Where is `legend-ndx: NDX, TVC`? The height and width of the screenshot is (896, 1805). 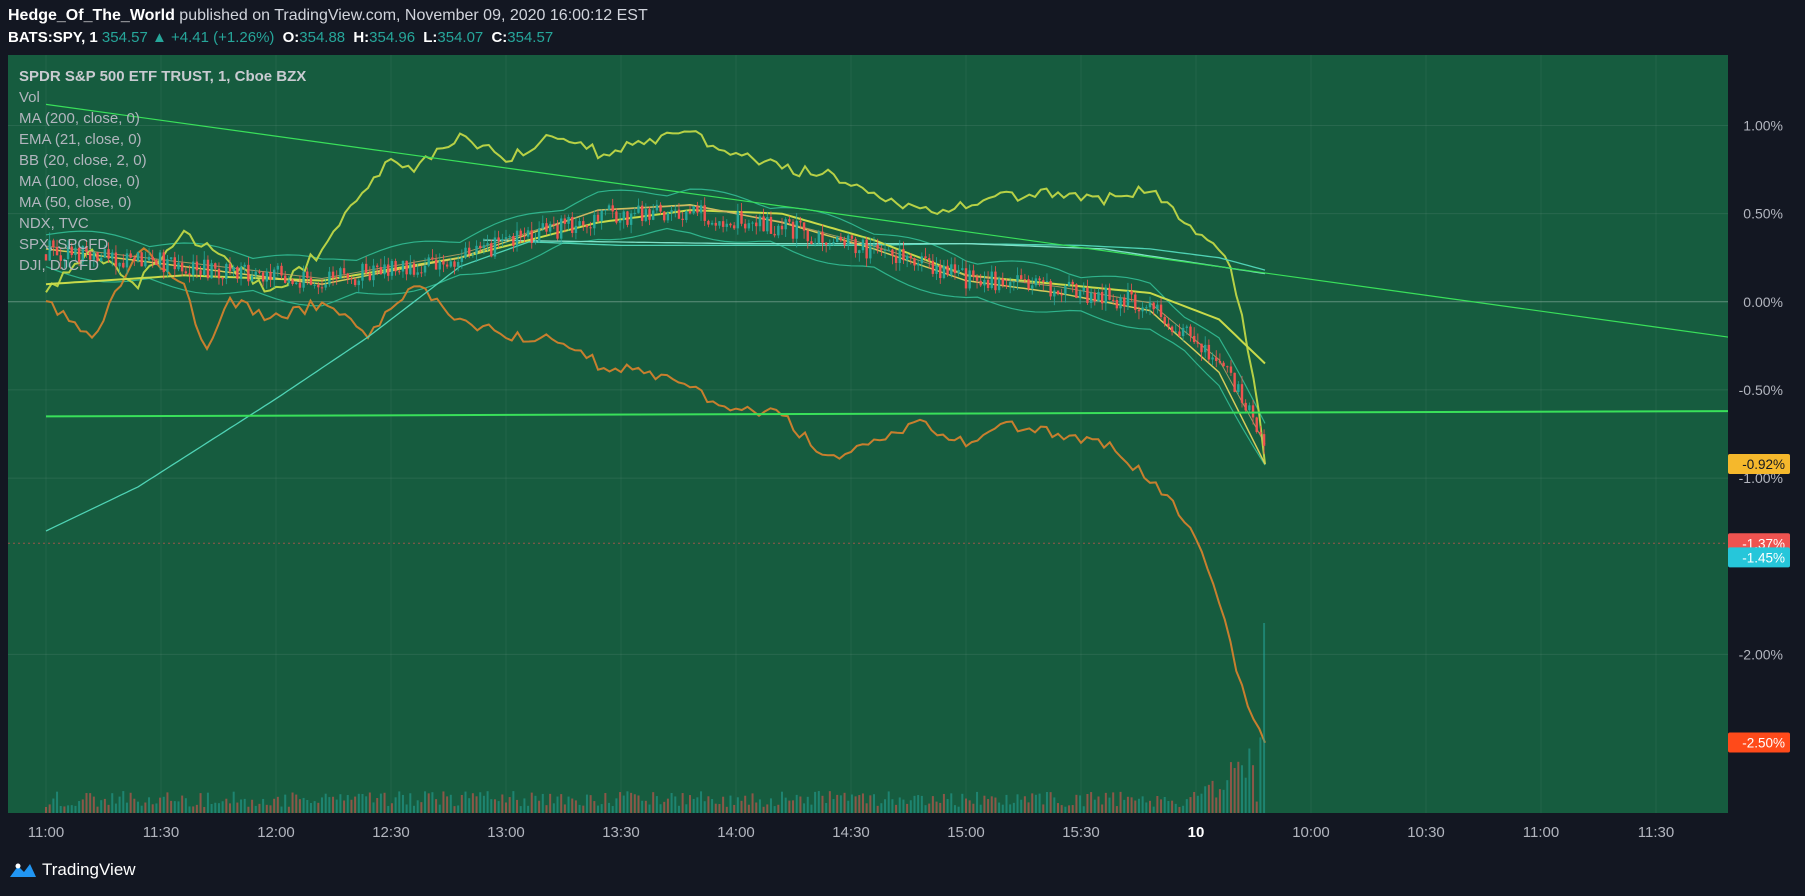 legend-ndx: NDX, TVC is located at coordinates (54, 223).